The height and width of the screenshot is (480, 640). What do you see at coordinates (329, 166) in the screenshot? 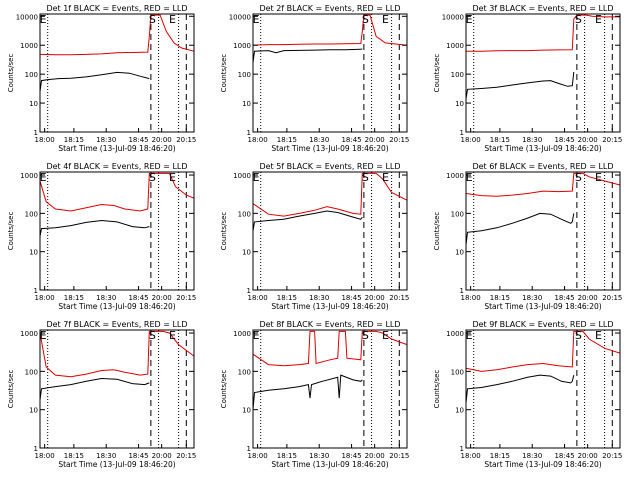
I see `panel-title: Det 5f BLACK = Events, RED = LLD` at bounding box center [329, 166].